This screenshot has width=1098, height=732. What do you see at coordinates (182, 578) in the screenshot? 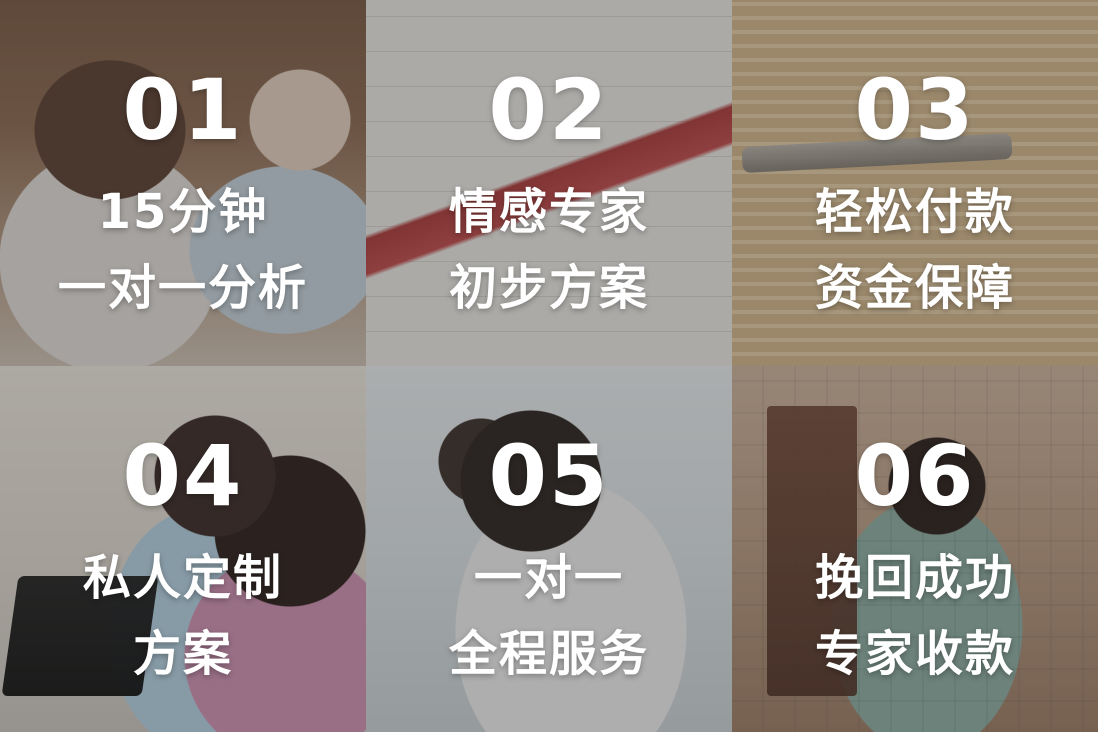
I see `step-title-line-1: 私人定制` at bounding box center [182, 578].